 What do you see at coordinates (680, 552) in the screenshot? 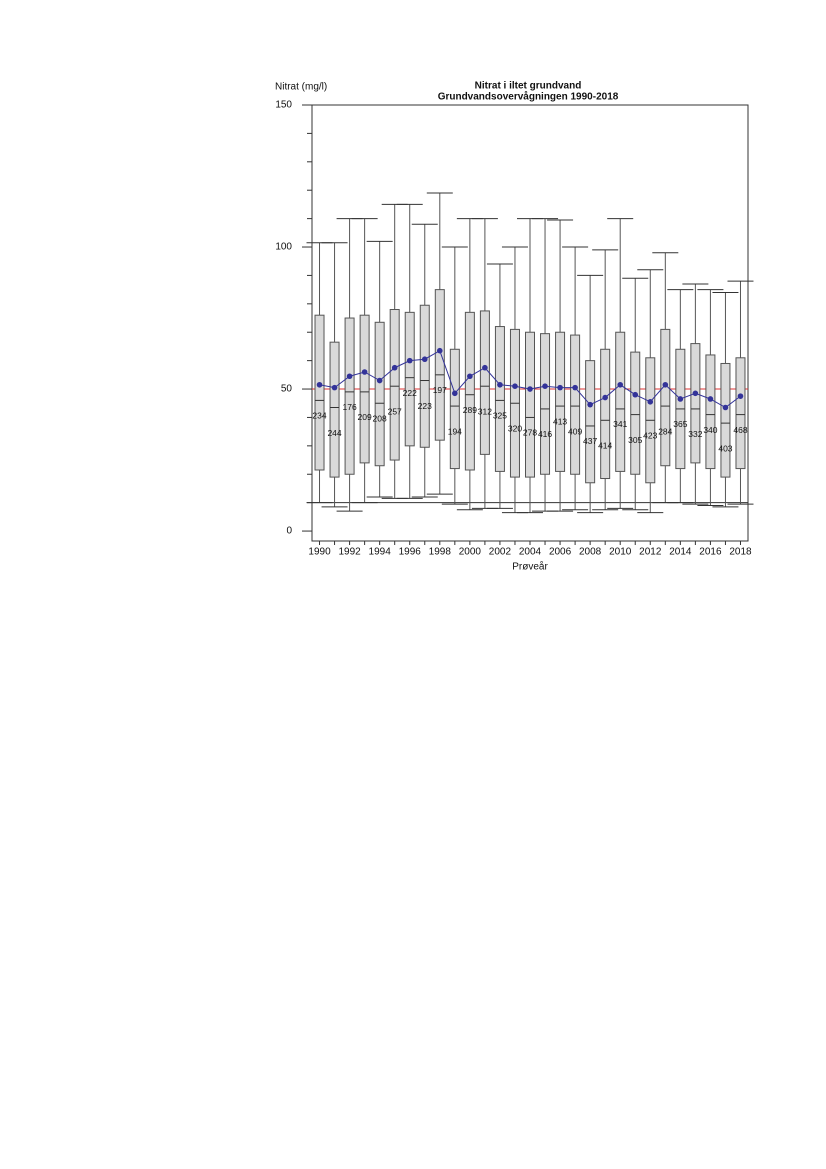
I see `x-tick-label: 2014` at bounding box center [680, 552].